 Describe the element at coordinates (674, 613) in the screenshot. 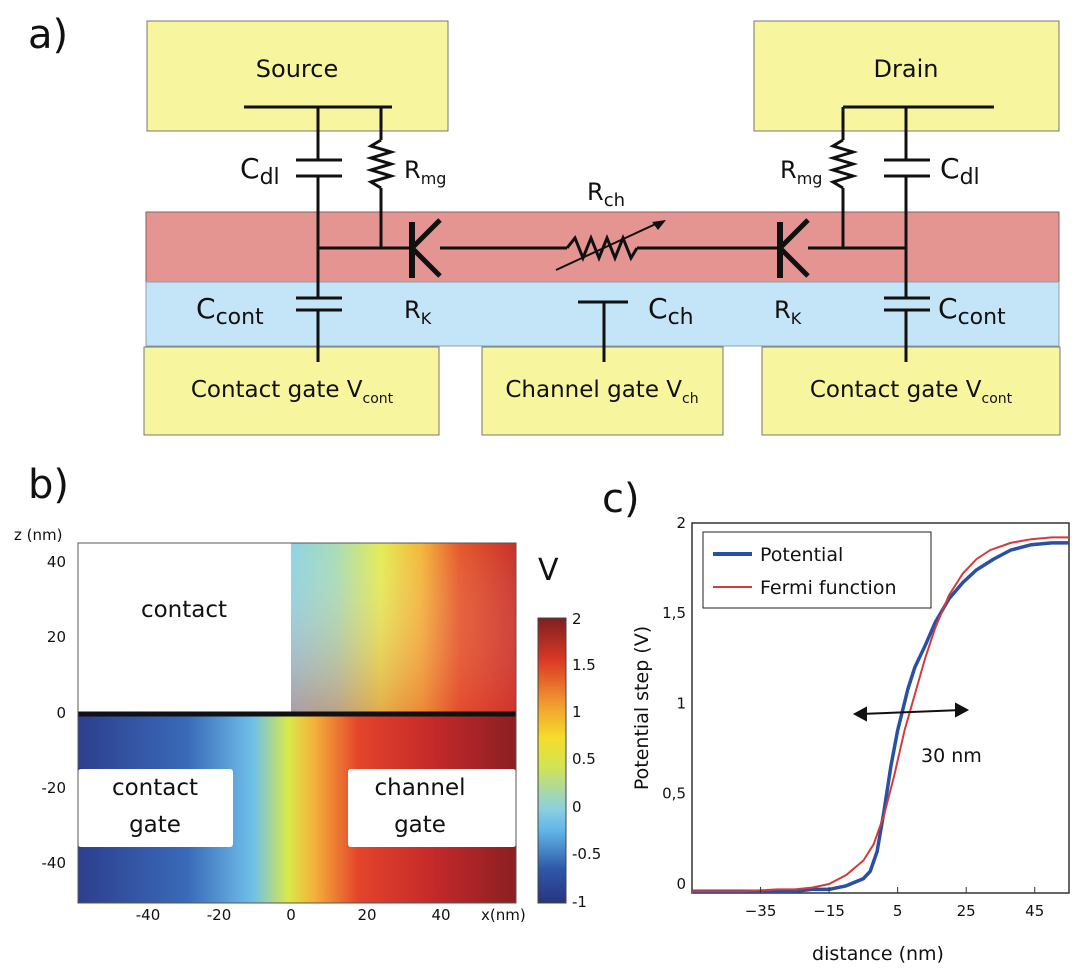

I see `c-ytick: 1,5` at that location.